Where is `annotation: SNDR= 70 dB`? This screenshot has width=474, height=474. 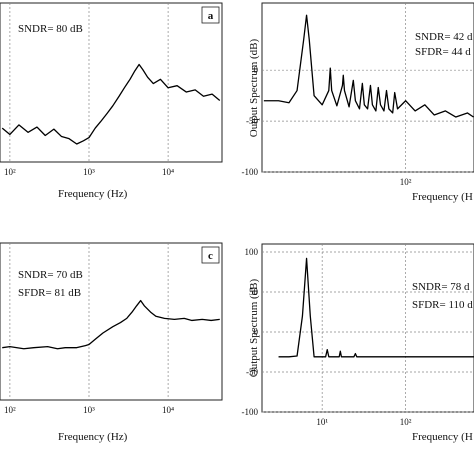 annotation: SNDR= 70 dB is located at coordinates (50, 275).